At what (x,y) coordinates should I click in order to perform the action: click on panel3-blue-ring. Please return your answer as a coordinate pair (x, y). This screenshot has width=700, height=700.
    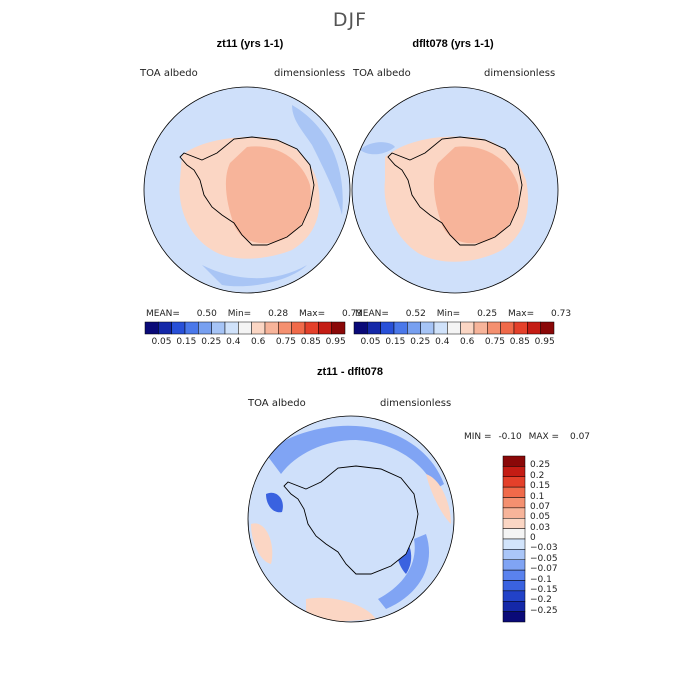
    Looking at the image, I should click on (355, 457).